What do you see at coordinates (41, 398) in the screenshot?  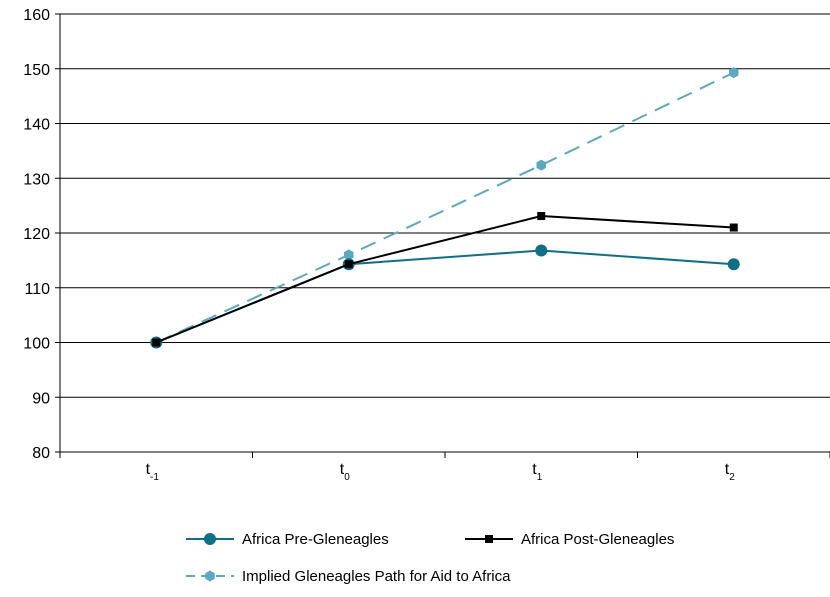 I see `y-tick-label: 90` at bounding box center [41, 398].